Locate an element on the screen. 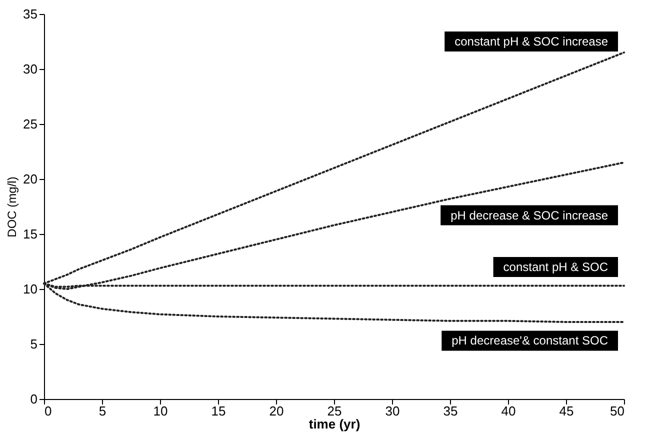 This screenshot has height=435, width=662. y-tick-label: 0 is located at coordinates (34, 399).